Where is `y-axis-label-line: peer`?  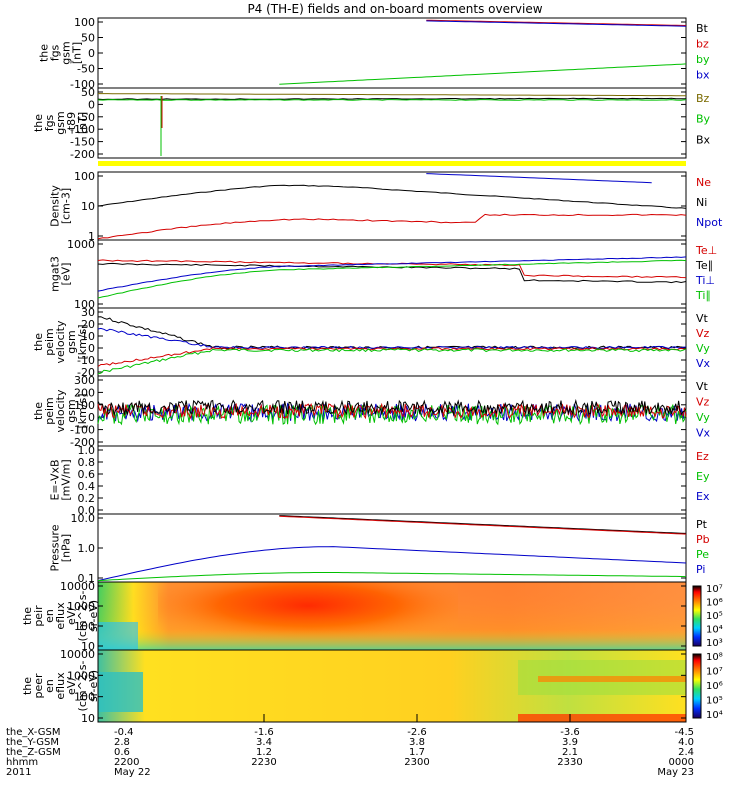
y-axis-label-line: peer is located at coordinates (38, 686).